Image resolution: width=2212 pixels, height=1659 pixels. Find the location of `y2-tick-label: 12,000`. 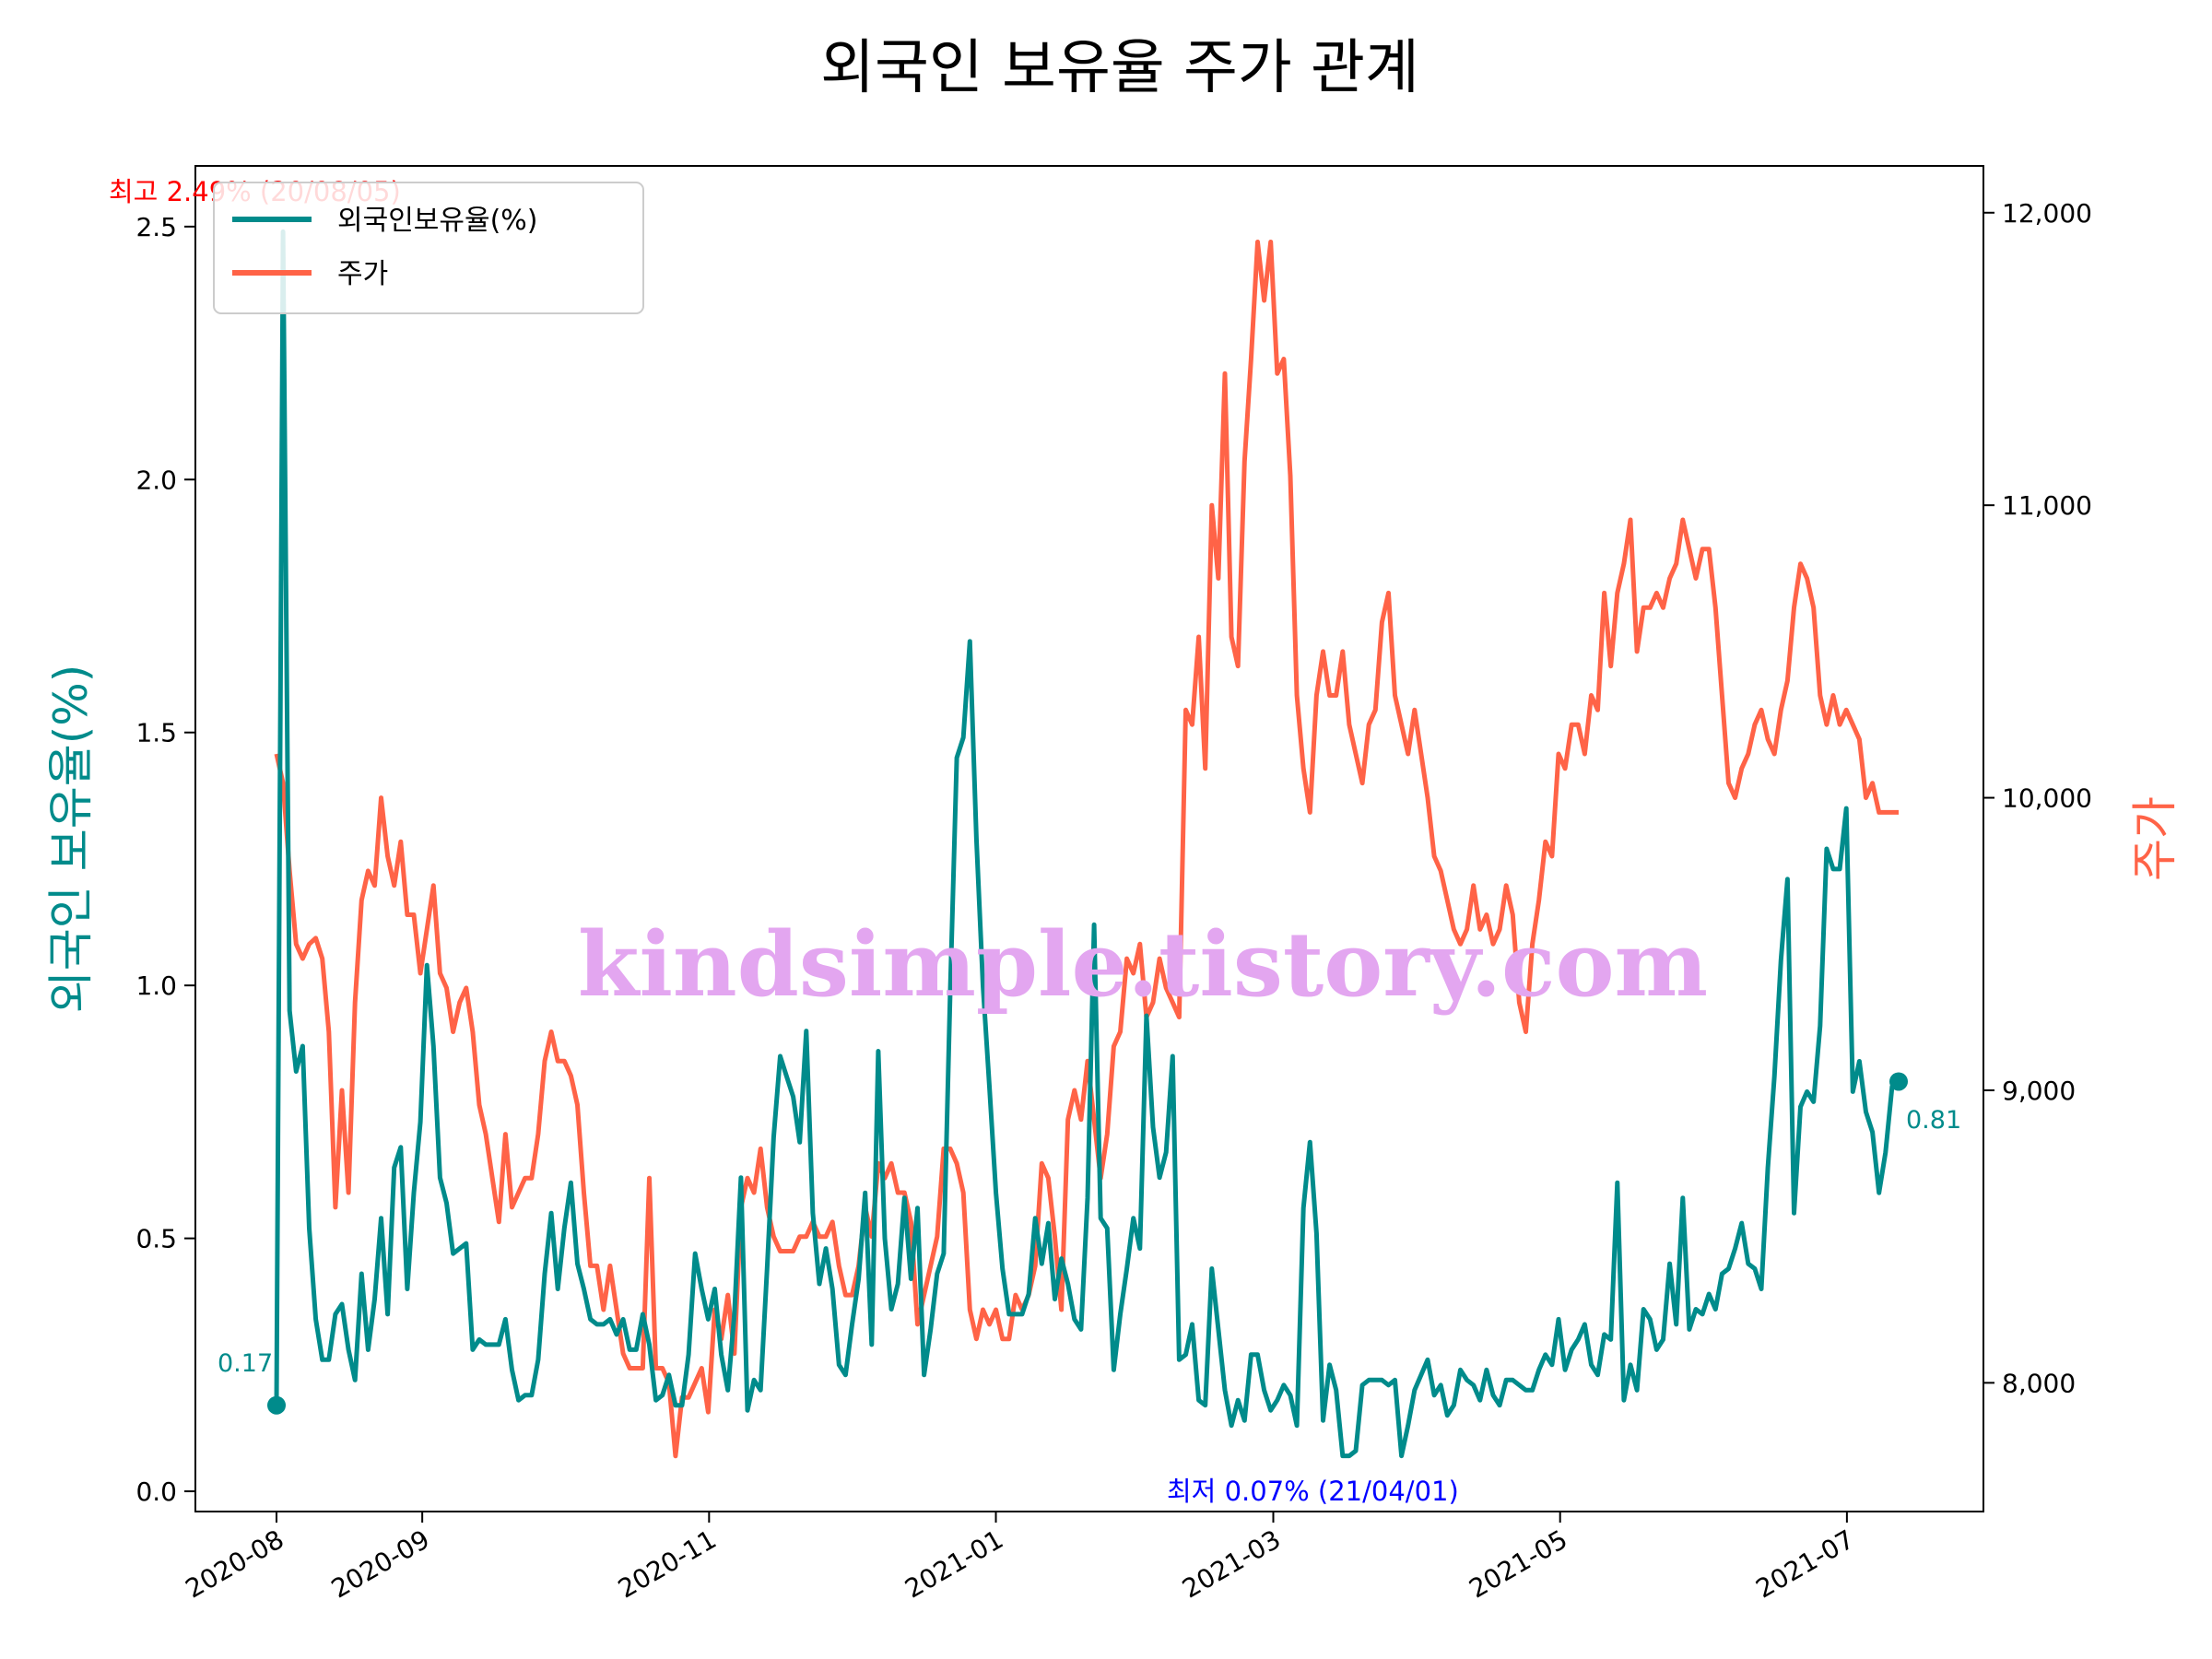

y2-tick-label: 12,000 is located at coordinates (2047, 213).